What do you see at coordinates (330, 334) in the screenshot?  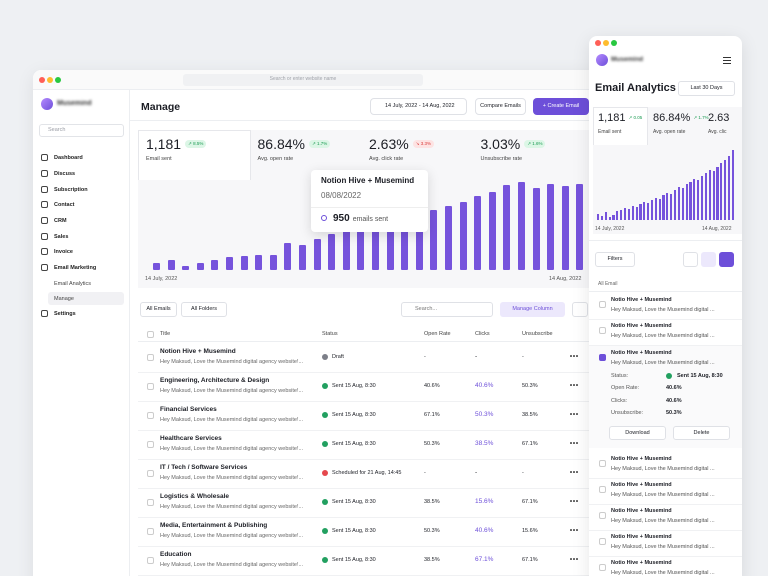 I see `column-header: Status` at bounding box center [330, 334].